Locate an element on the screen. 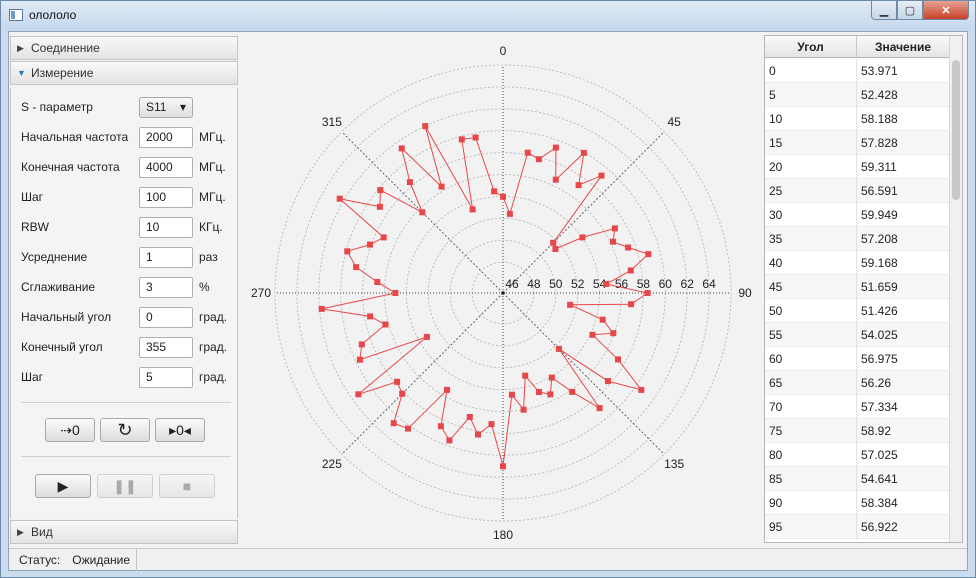  table-row: 5 52.428 is located at coordinates (857, 95).